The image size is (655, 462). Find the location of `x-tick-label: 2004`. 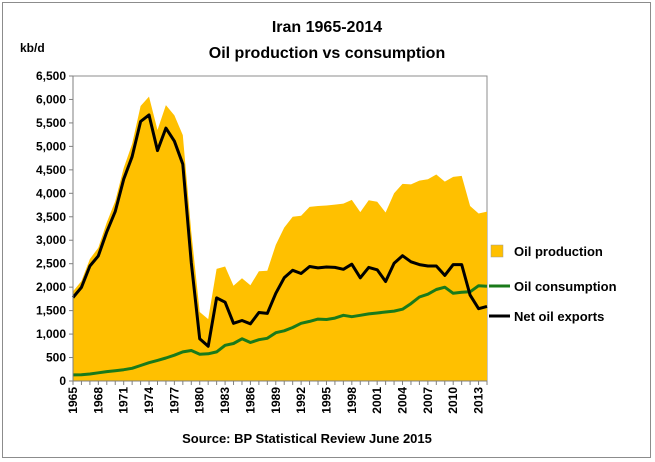

x-tick-label: 2004 is located at coordinates (403, 400).